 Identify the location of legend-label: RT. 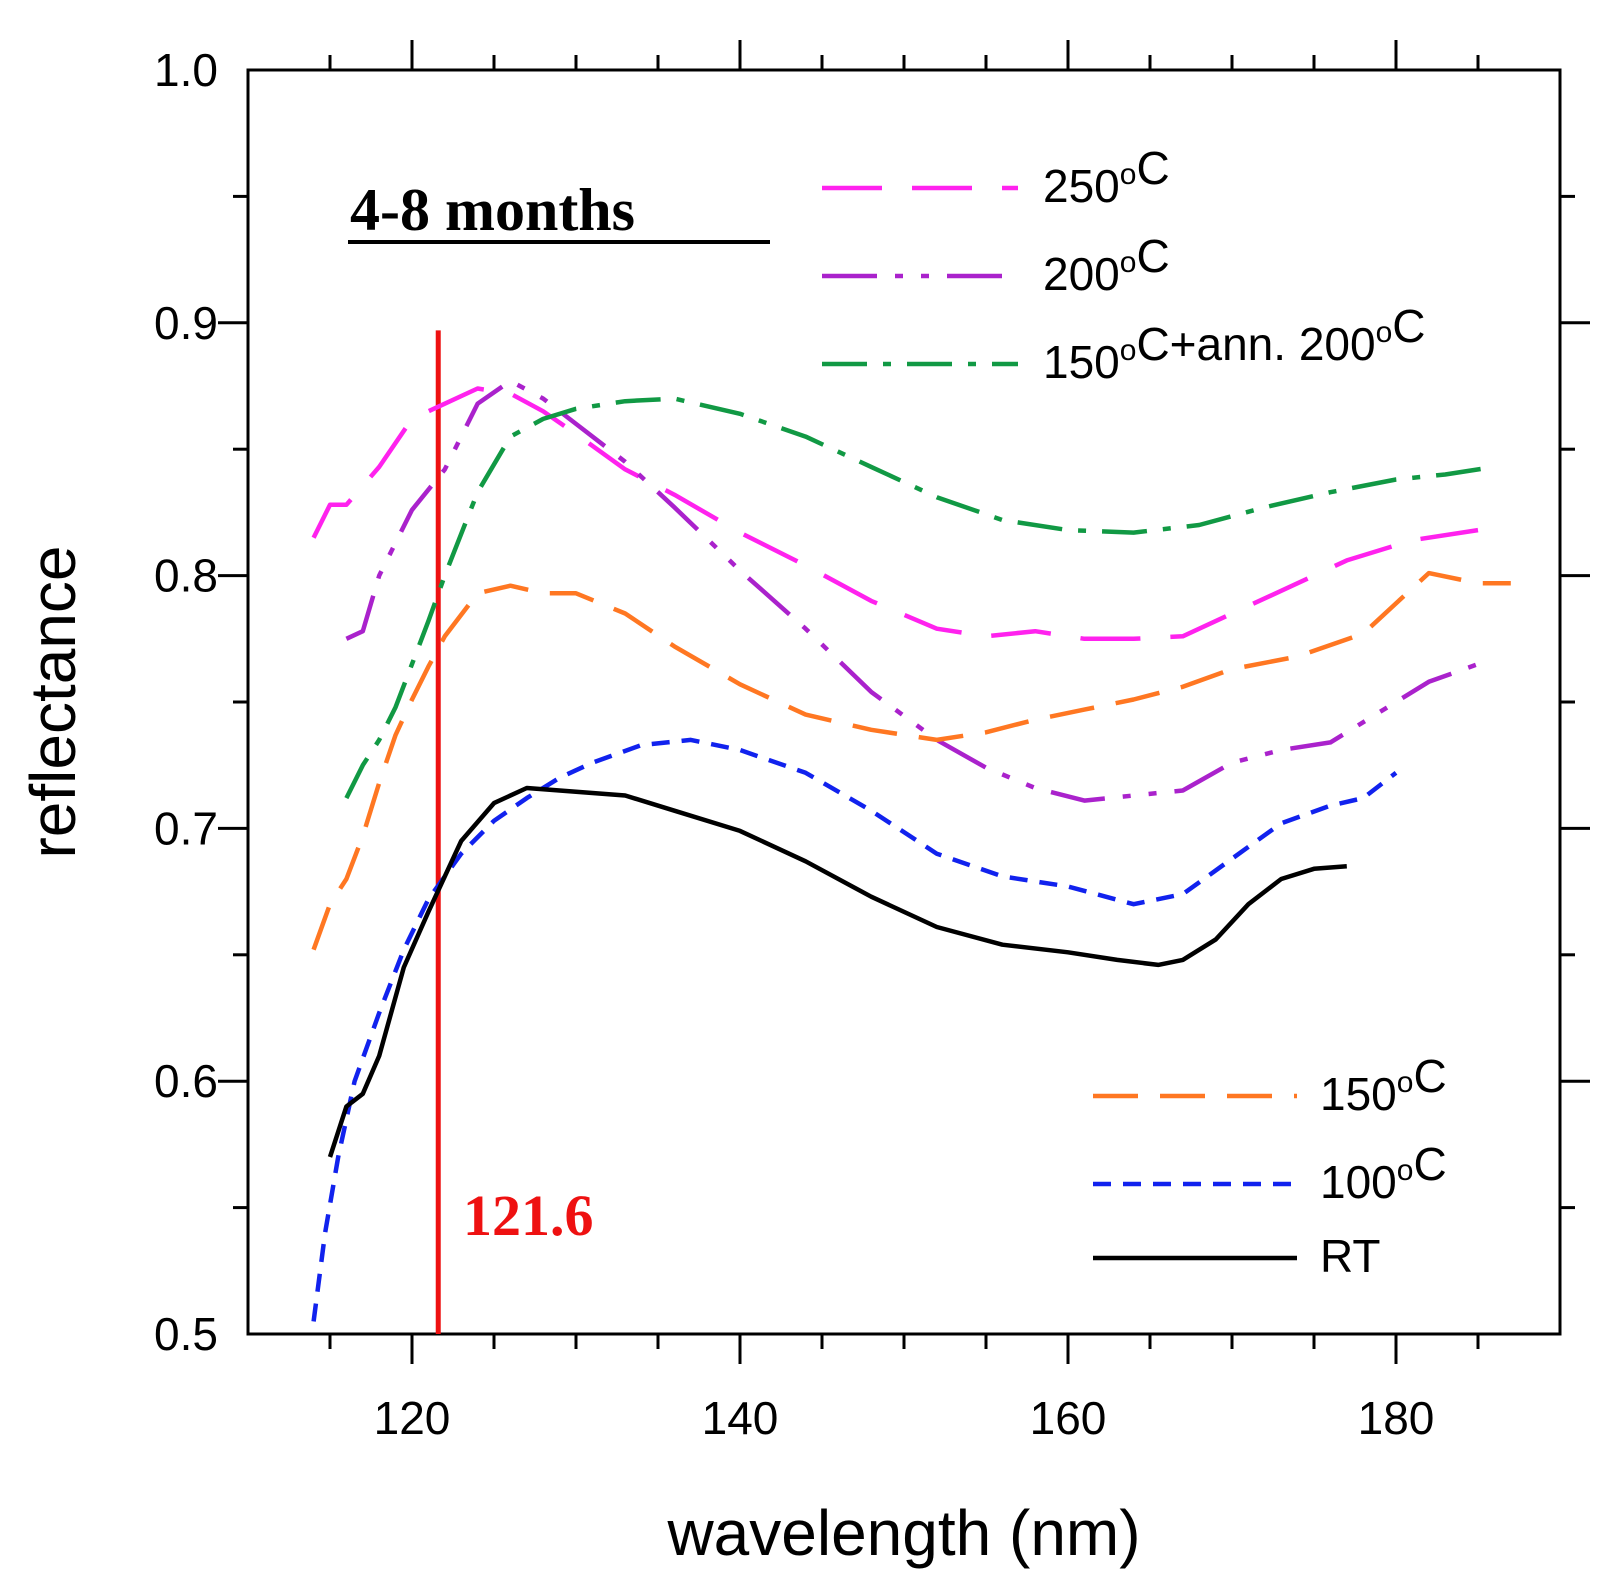
(1350, 1256).